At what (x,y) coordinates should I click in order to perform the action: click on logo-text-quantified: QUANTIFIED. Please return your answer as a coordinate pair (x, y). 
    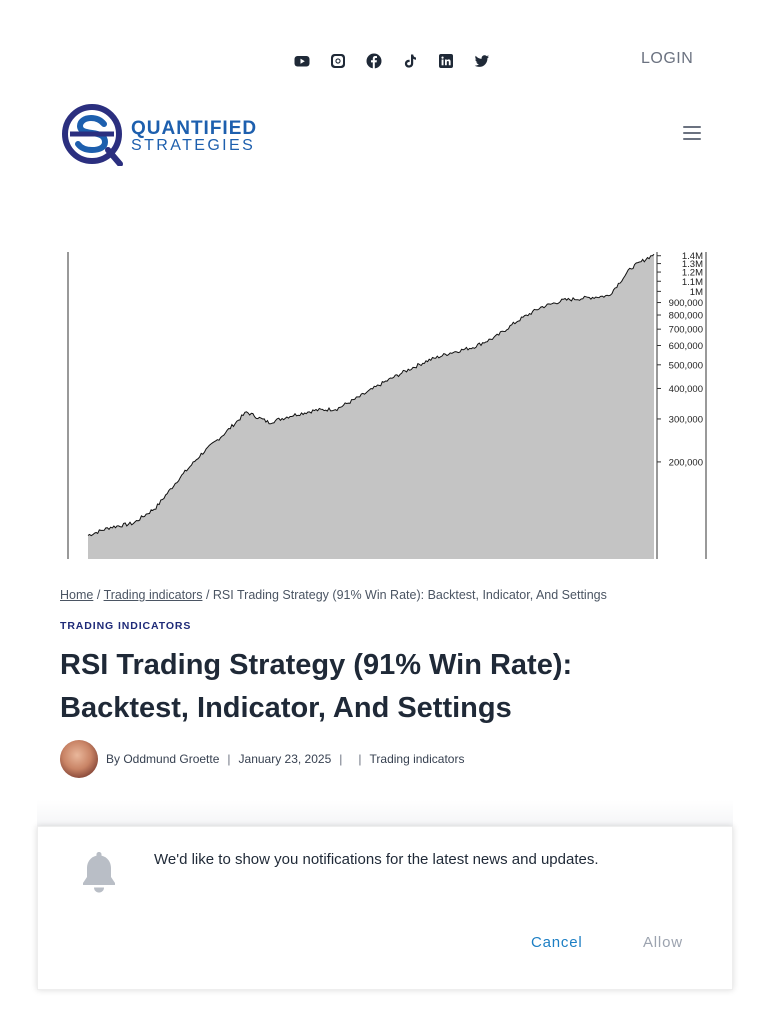
    Looking at the image, I should click on (194, 128).